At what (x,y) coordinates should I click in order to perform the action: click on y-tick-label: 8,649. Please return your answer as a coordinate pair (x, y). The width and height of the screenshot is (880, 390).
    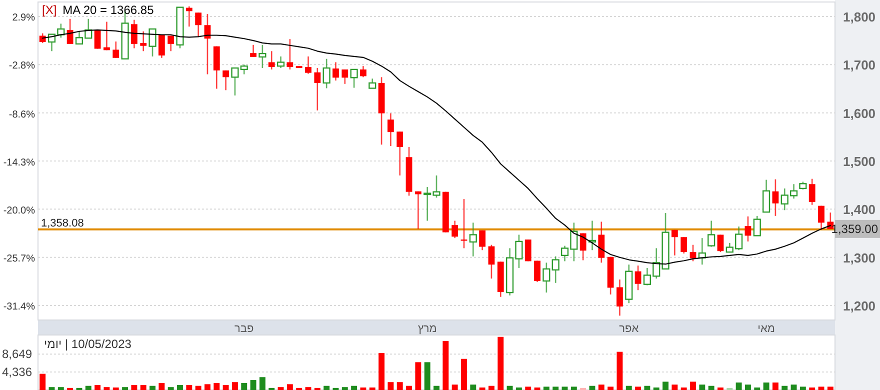
    Looking at the image, I should click on (17, 354).